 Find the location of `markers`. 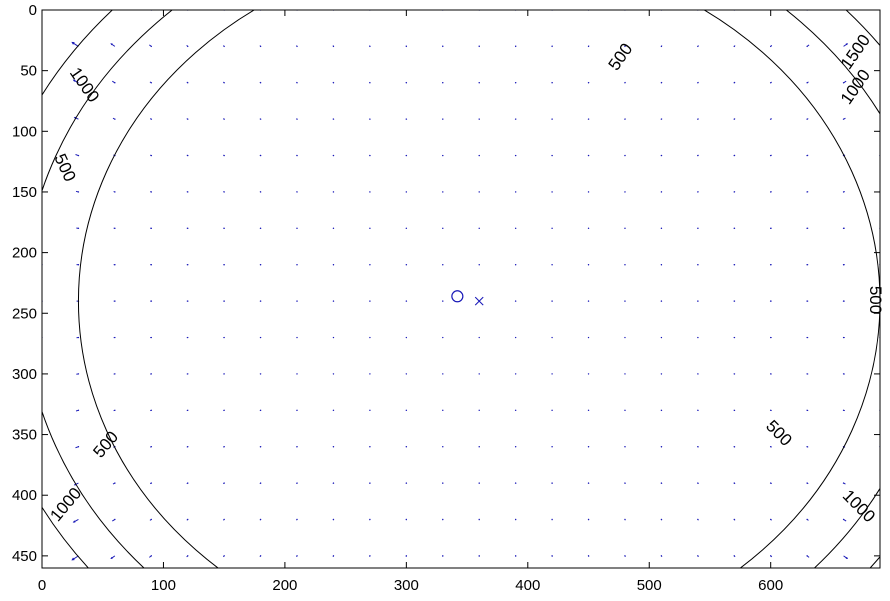

markers is located at coordinates (467, 298).